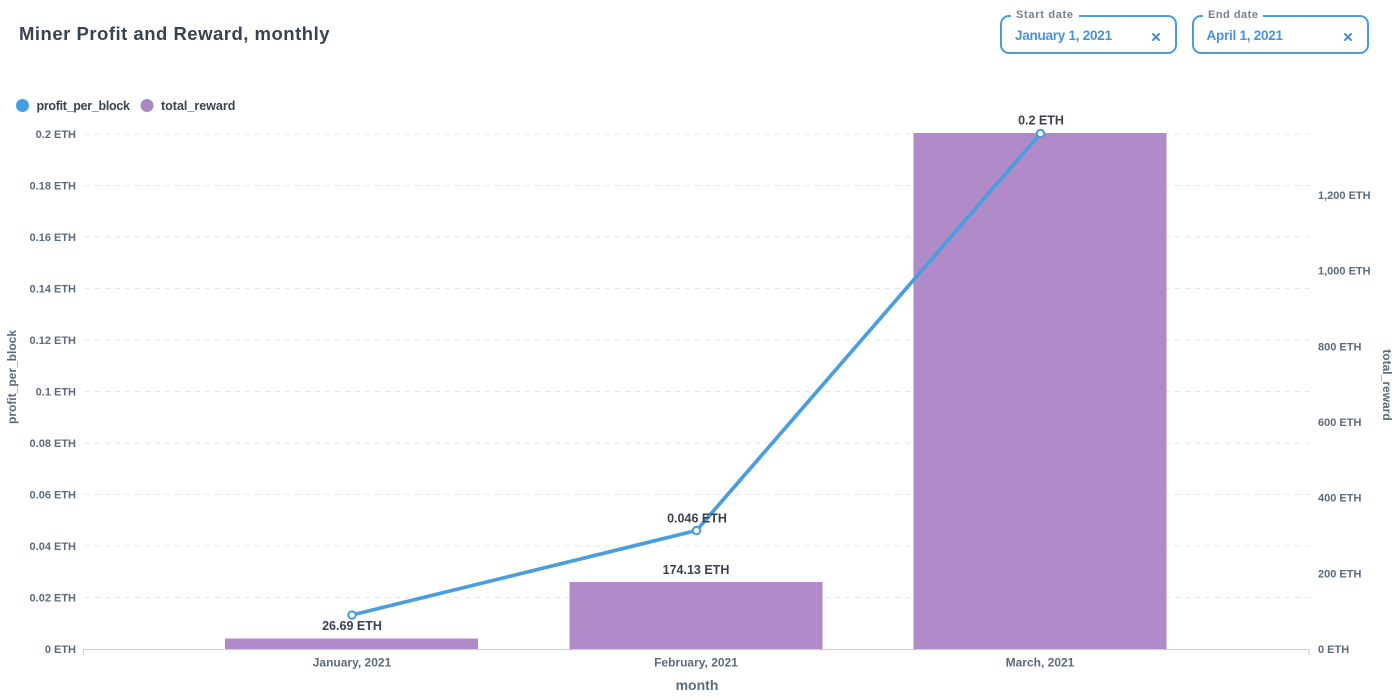 The height and width of the screenshot is (700, 1400). I want to click on svg-text: 200 ETH, so click(1339, 574).